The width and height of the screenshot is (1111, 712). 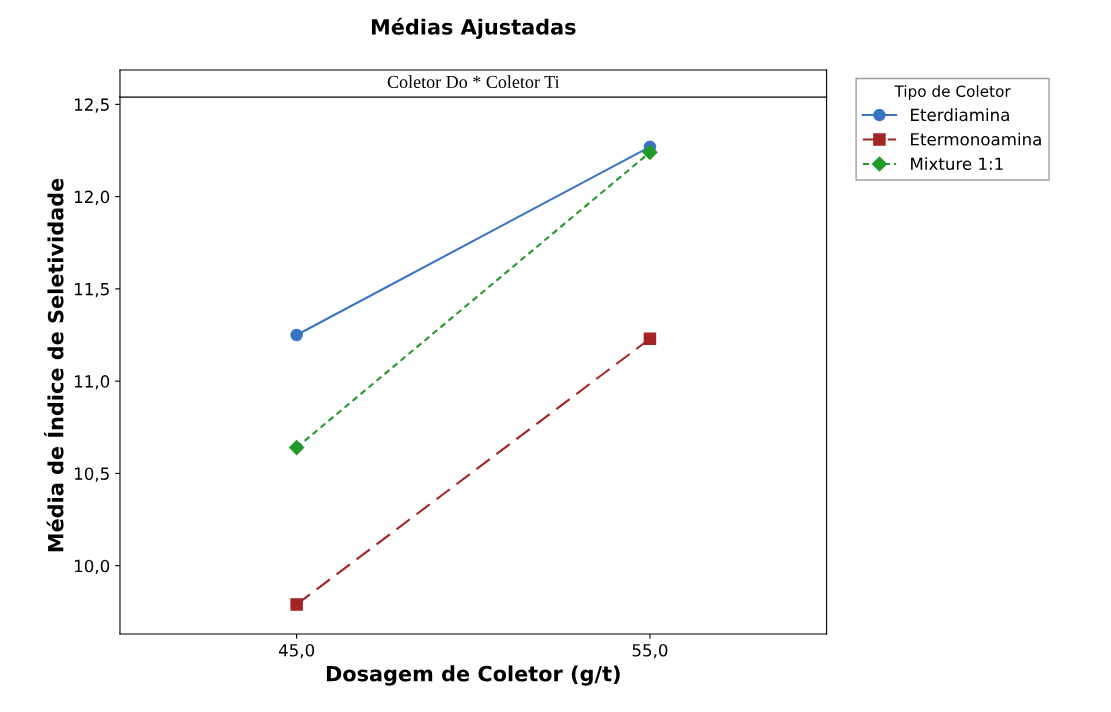 I want to click on legend-title: Tipo de Coletor, so click(x=952, y=92).